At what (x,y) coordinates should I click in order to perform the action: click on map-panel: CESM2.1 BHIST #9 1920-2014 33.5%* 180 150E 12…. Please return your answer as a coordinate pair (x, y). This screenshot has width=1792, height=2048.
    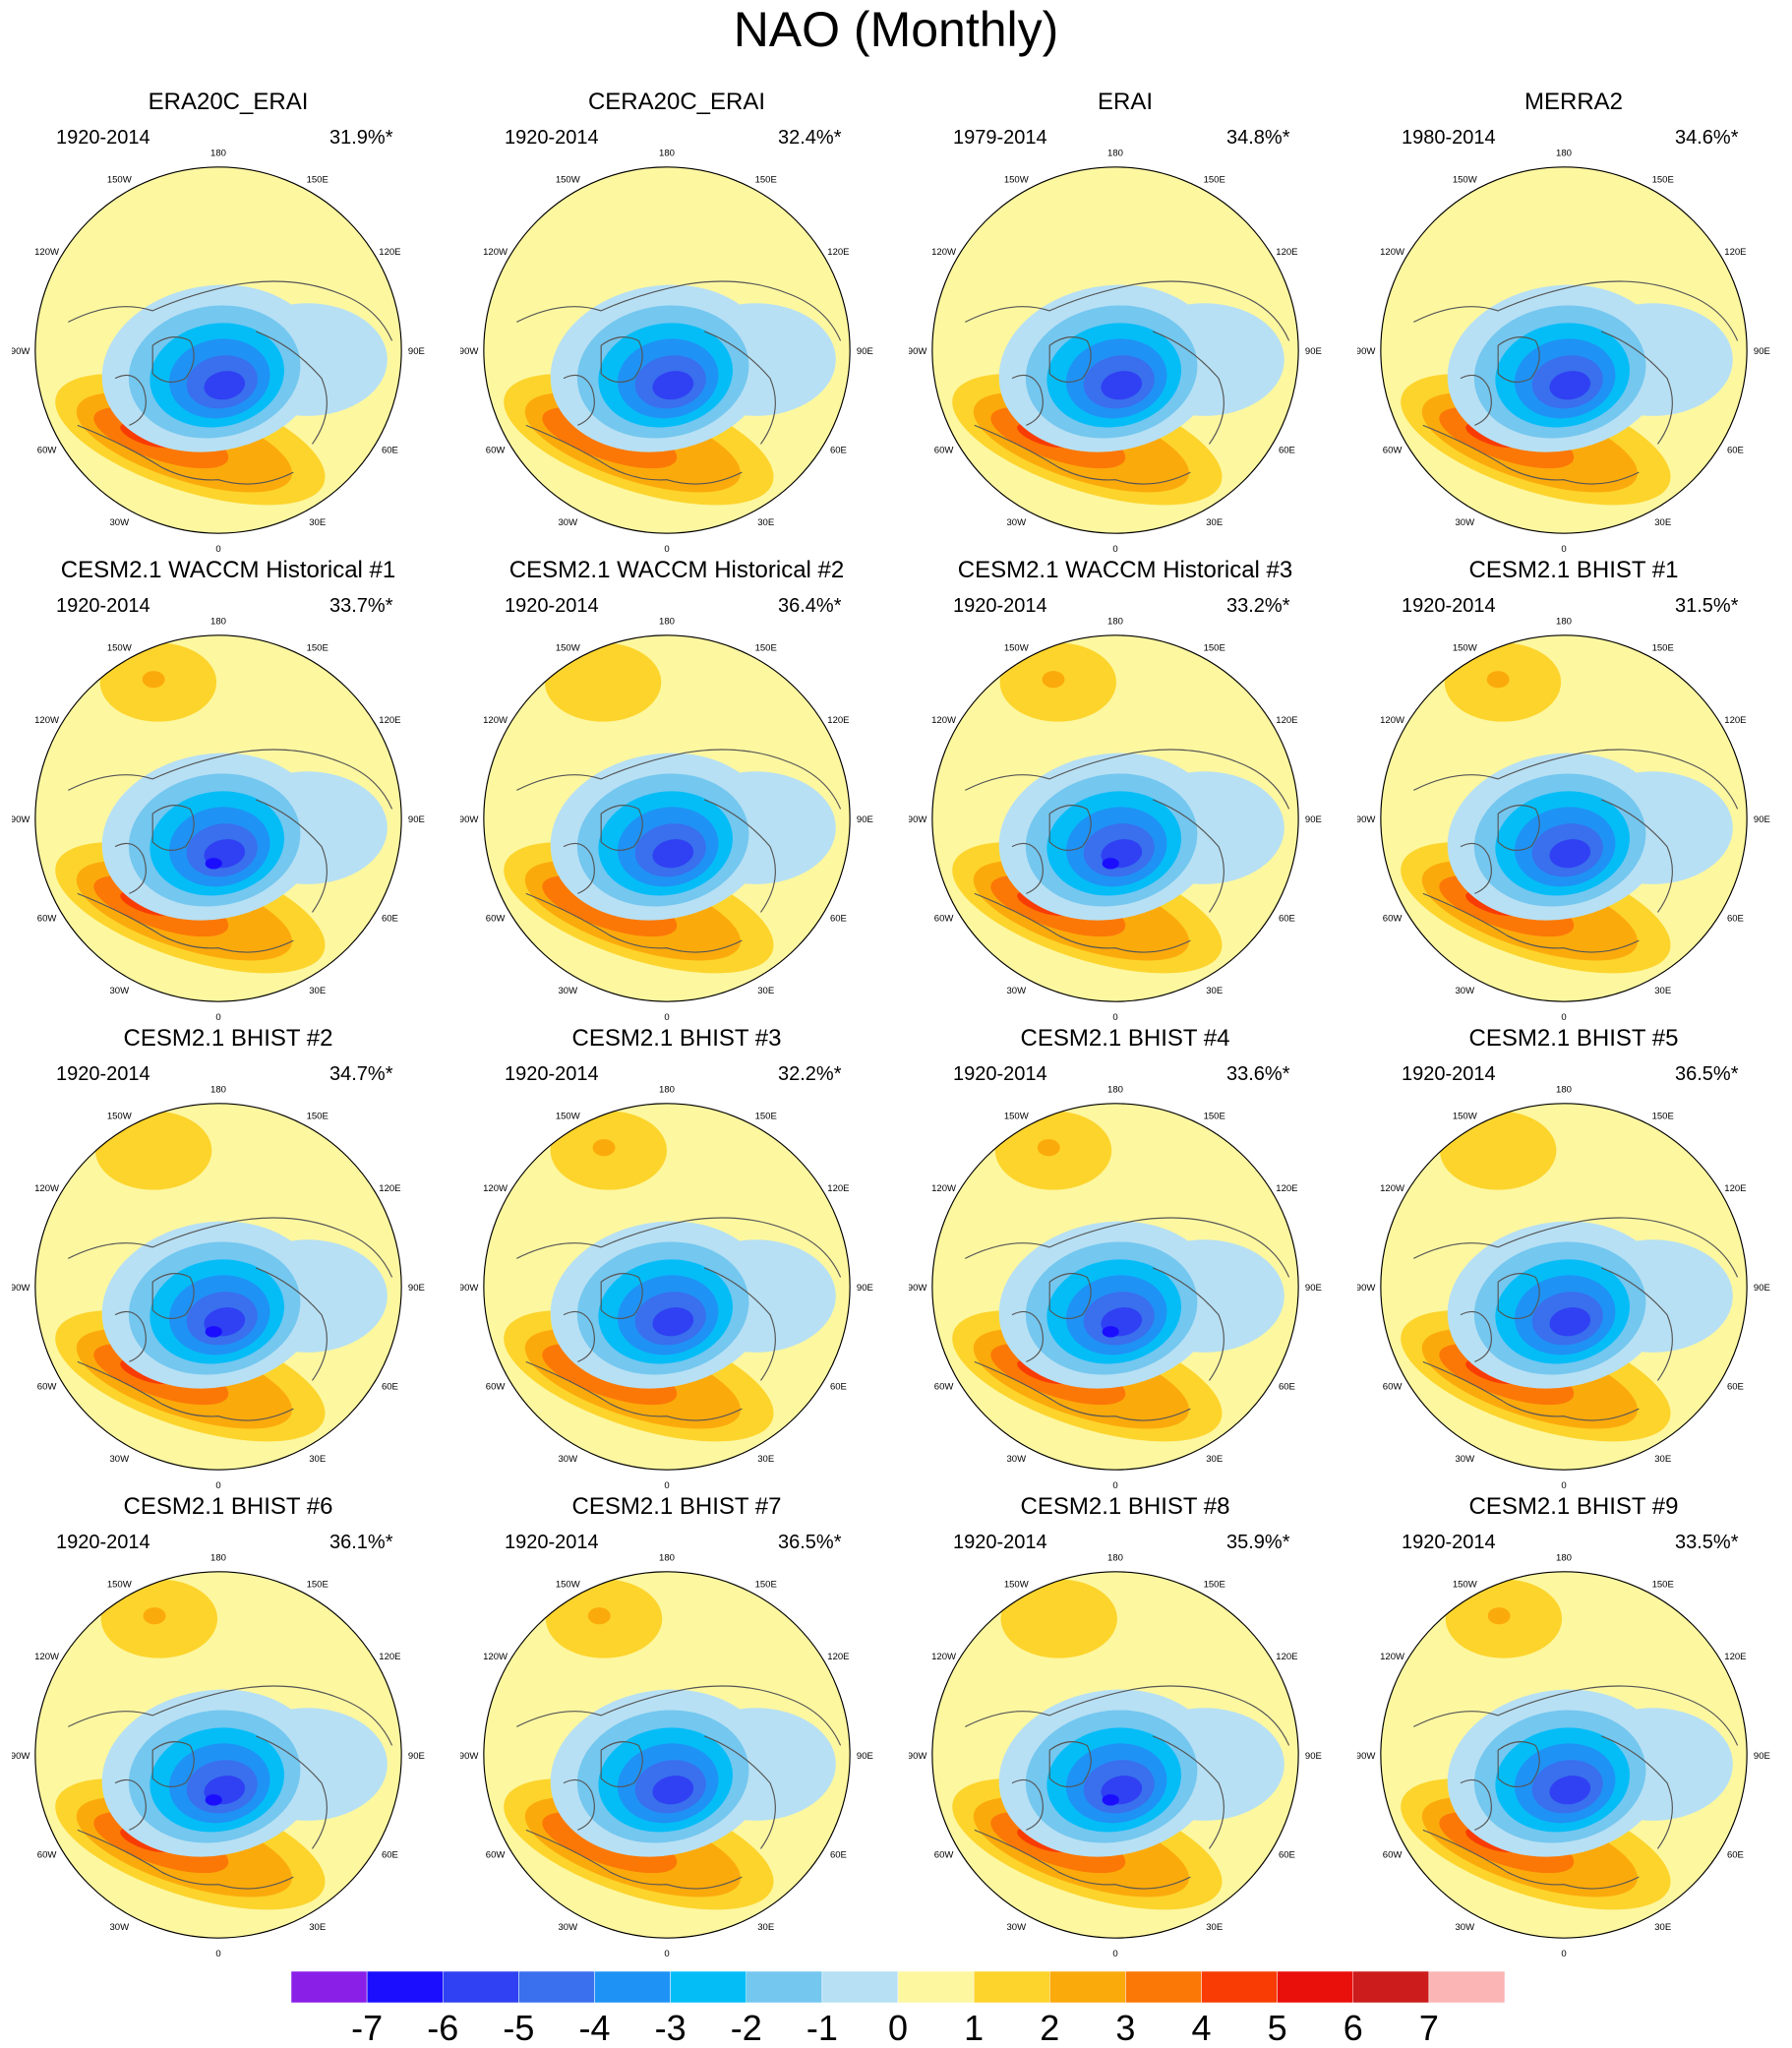
    Looking at the image, I should click on (1568, 1721).